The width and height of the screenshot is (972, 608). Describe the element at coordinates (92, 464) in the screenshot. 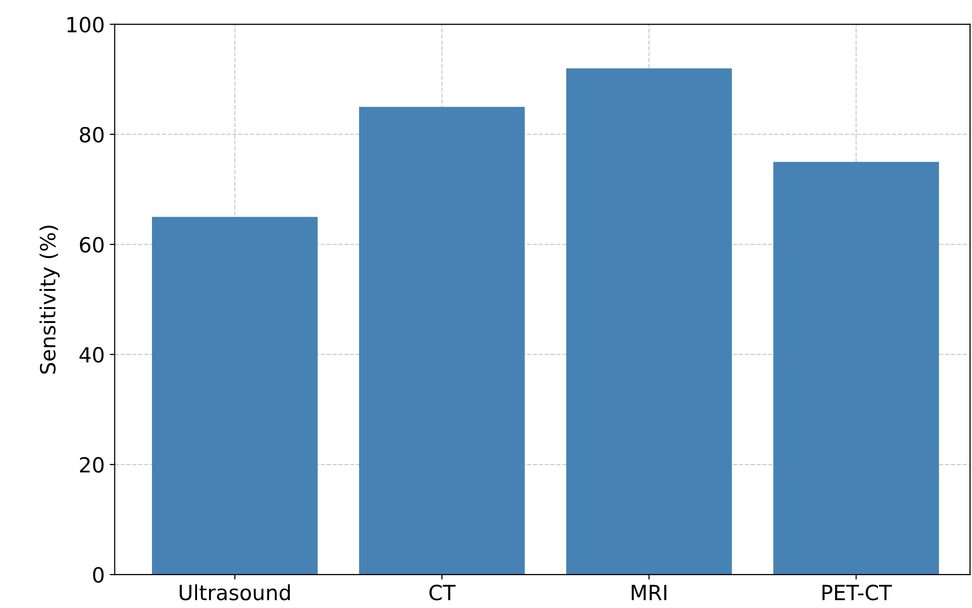

I see `y-tick-label: 20` at that location.